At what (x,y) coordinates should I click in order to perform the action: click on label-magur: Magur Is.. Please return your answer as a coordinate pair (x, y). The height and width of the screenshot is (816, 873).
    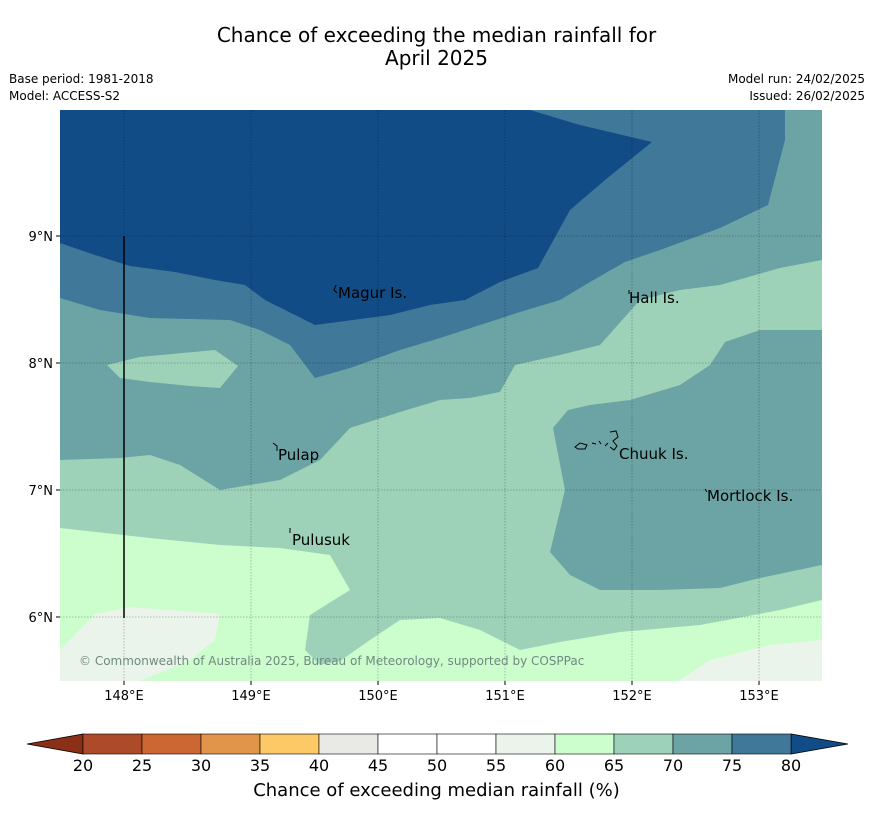
    Looking at the image, I should click on (372, 293).